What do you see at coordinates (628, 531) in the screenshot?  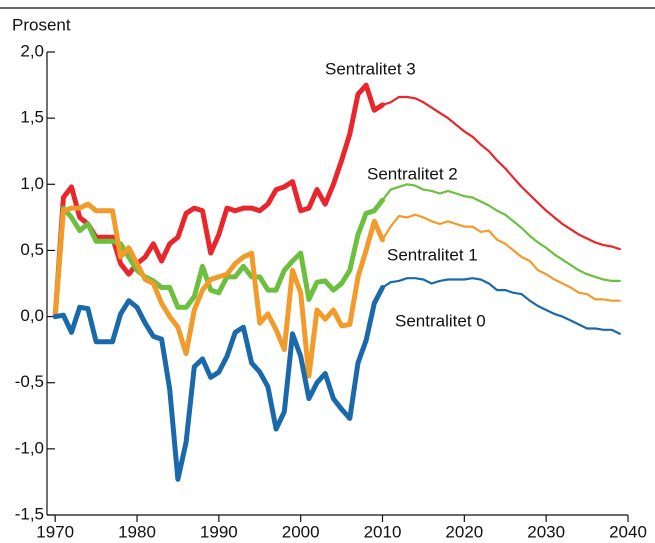 I see `x-tick-label: 2040` at bounding box center [628, 531].